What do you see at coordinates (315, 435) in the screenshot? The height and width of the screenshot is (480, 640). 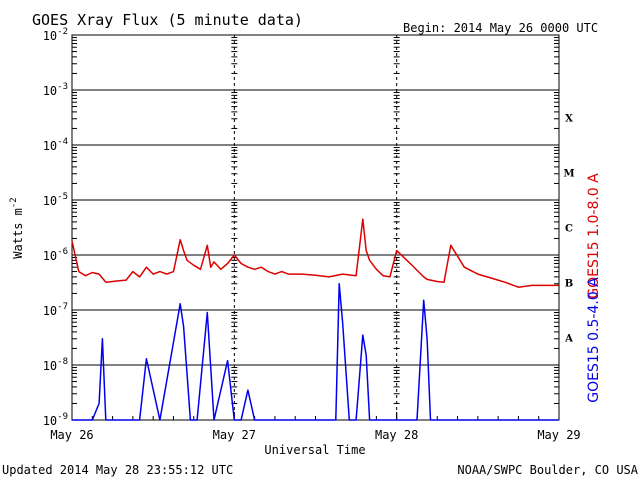 I see `x-tick-labels: May 26 May 27 May 28 May 29` at bounding box center [315, 435].